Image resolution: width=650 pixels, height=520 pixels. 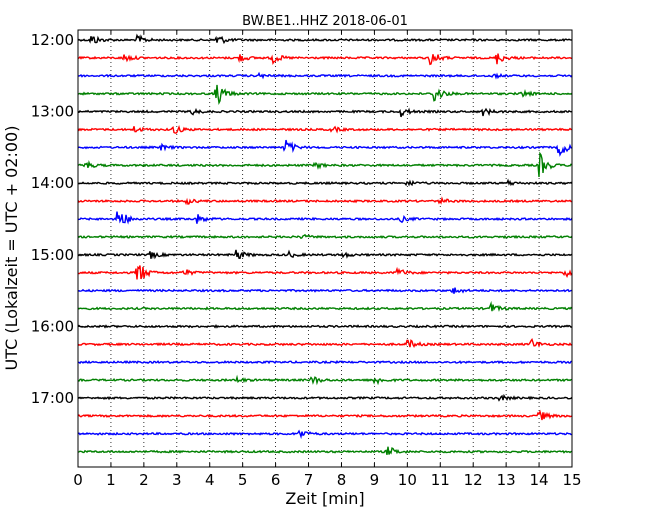 What do you see at coordinates (144, 480) in the screenshot?
I see `x-tick-label: 2` at bounding box center [144, 480].